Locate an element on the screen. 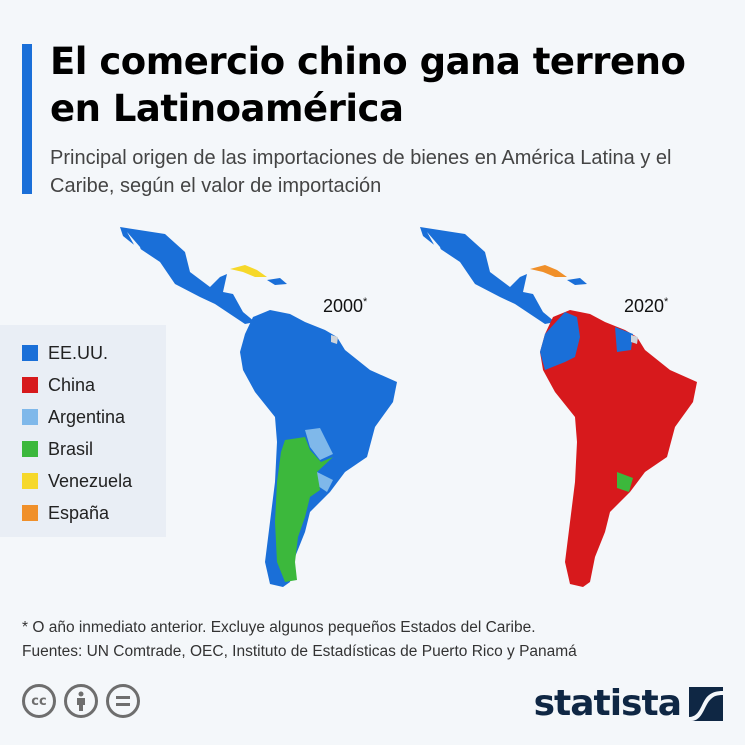 This screenshot has height=745, width=745. year-label-2020: 2020* is located at coordinates (646, 306).